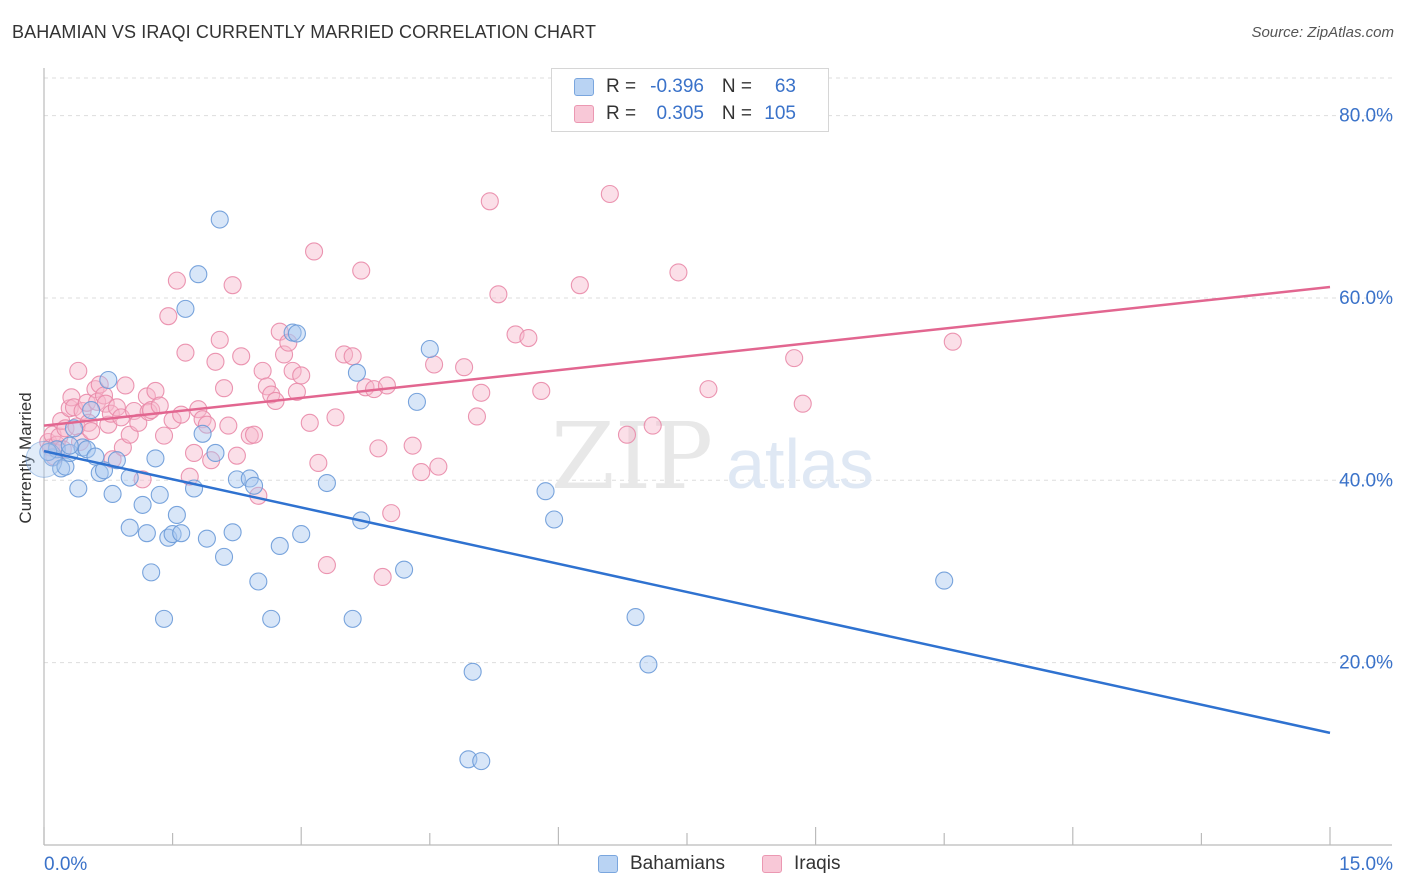 The image size is (1406, 892). What do you see at coordinates (785, 86) in the screenshot?
I see `n-value: 63` at bounding box center [785, 86].